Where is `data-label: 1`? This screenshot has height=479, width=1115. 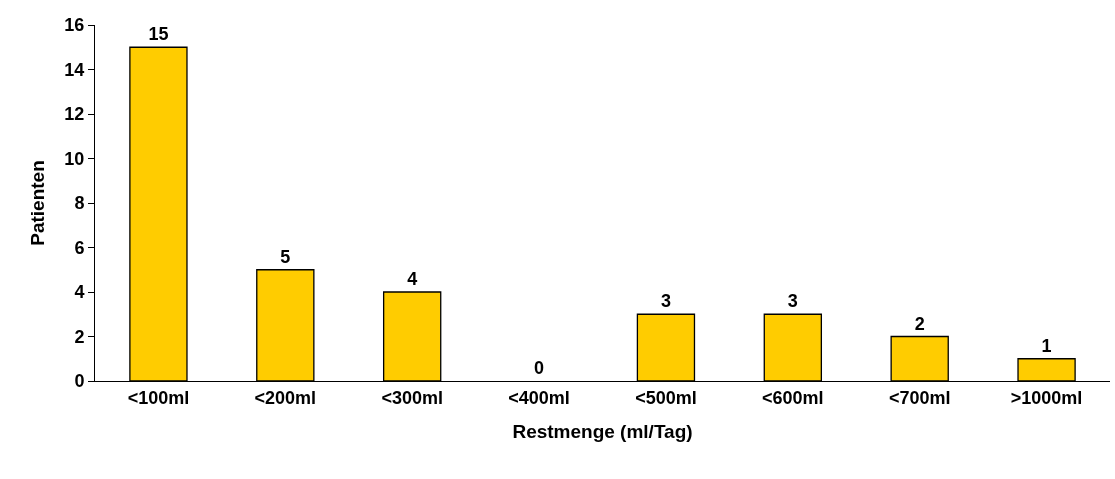 data-label: 1 is located at coordinates (1046, 345).